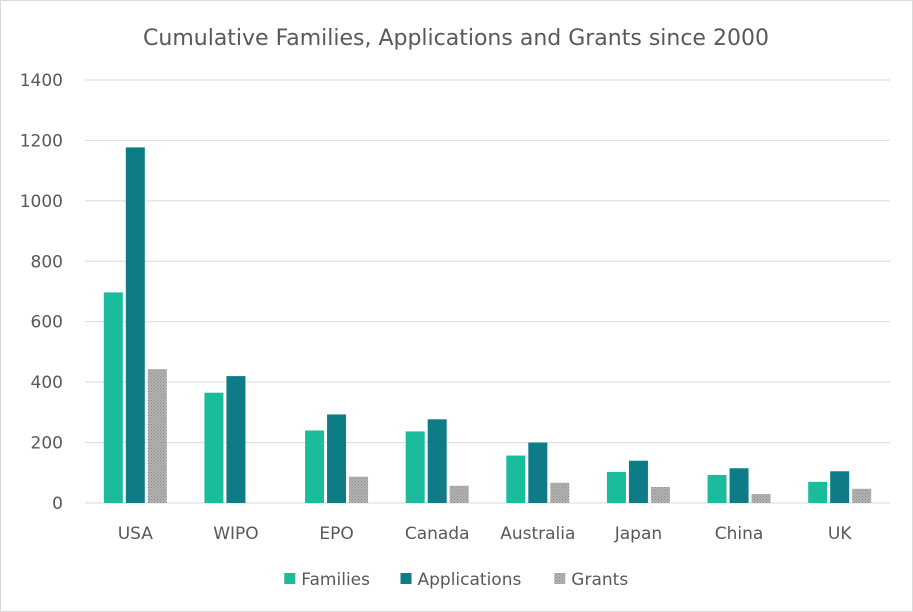  Describe the element at coordinates (236, 439) in the screenshot. I see `bar-applications-wipo` at that location.